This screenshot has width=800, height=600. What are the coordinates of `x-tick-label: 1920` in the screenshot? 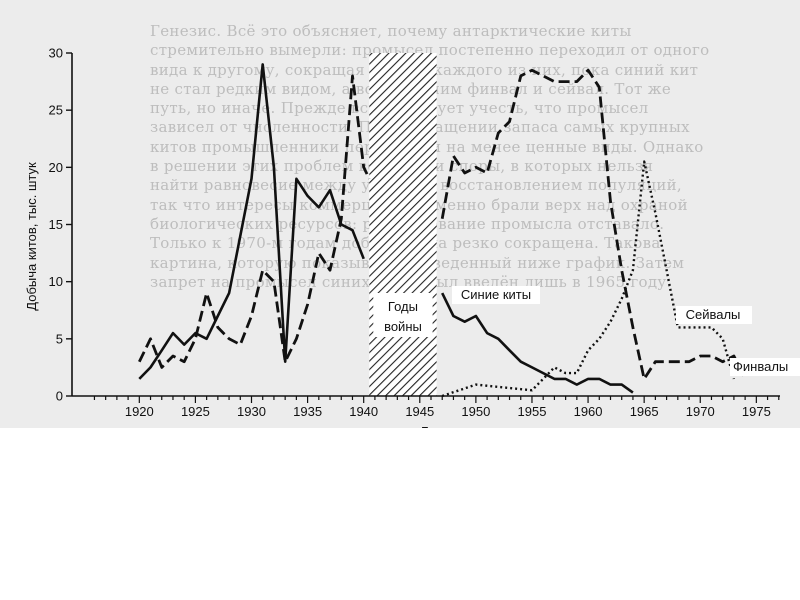 It's located at (139, 411).